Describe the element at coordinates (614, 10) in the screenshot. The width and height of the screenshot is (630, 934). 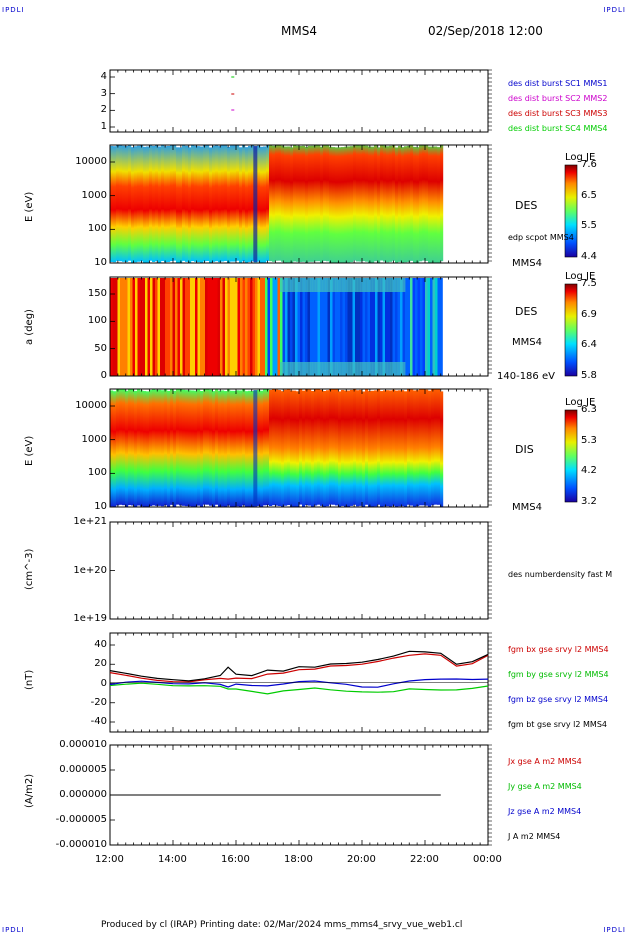
I see `corner-label-top-right: IPDLI` at that location.